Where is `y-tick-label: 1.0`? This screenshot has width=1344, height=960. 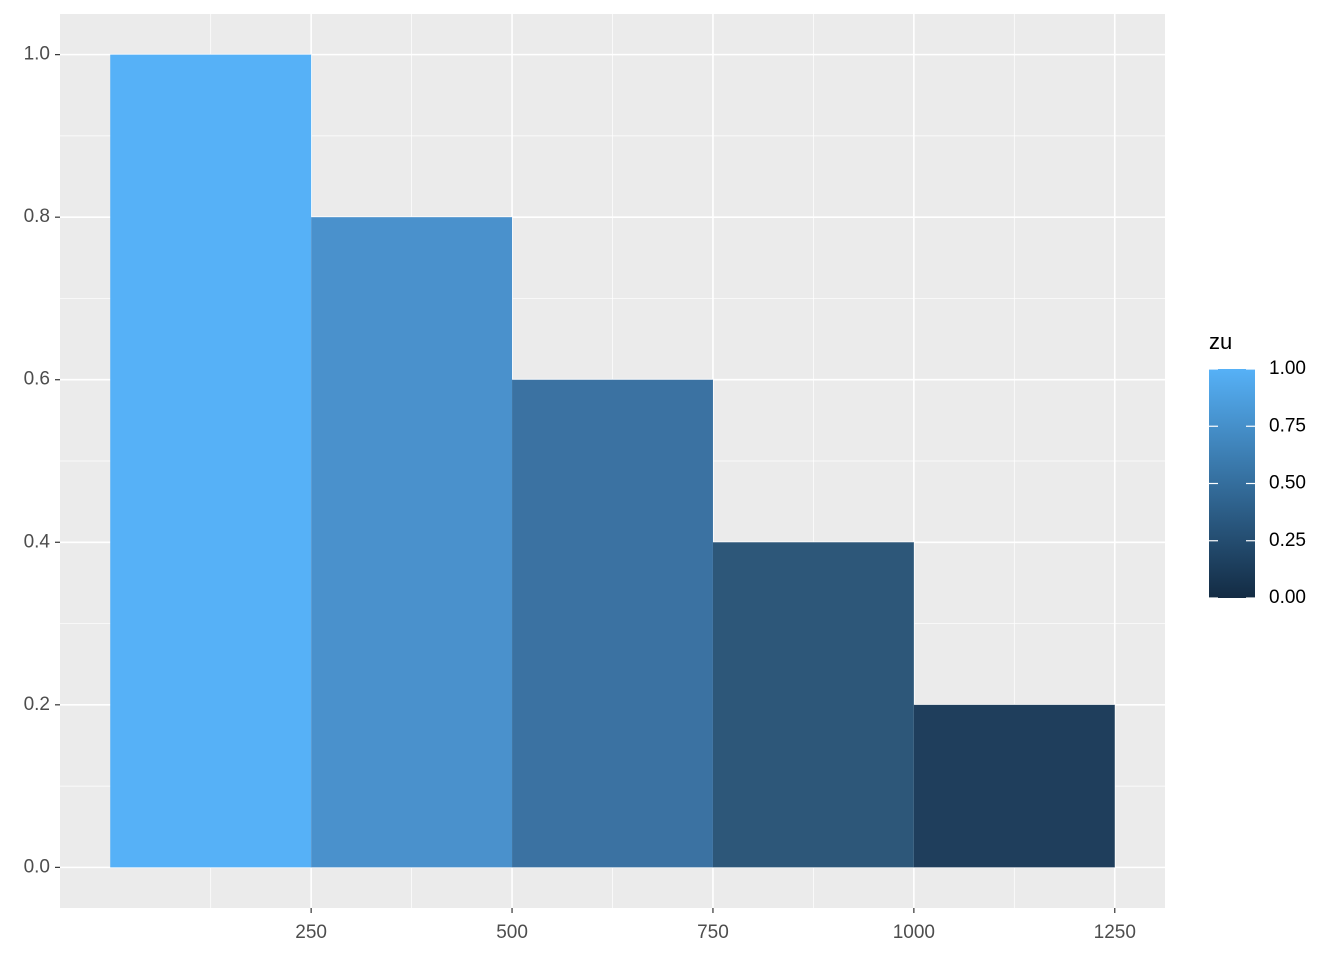
y-tick-label: 1.0 is located at coordinates (37, 54).